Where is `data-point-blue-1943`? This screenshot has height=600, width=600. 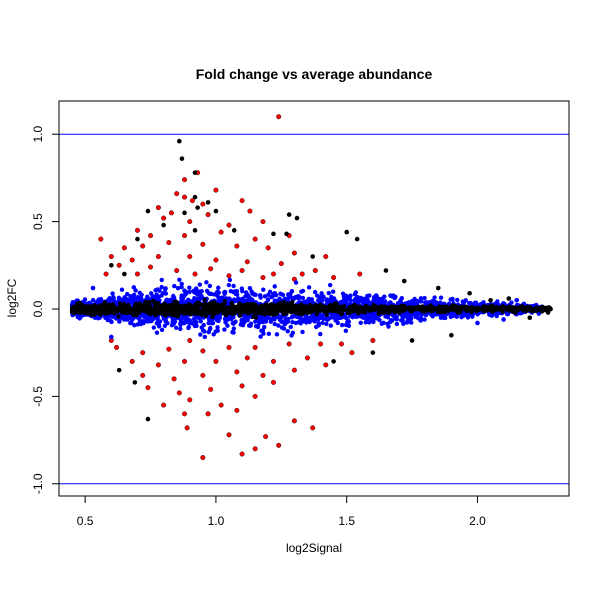
data-point-blue-1943 is located at coordinates (418, 318).